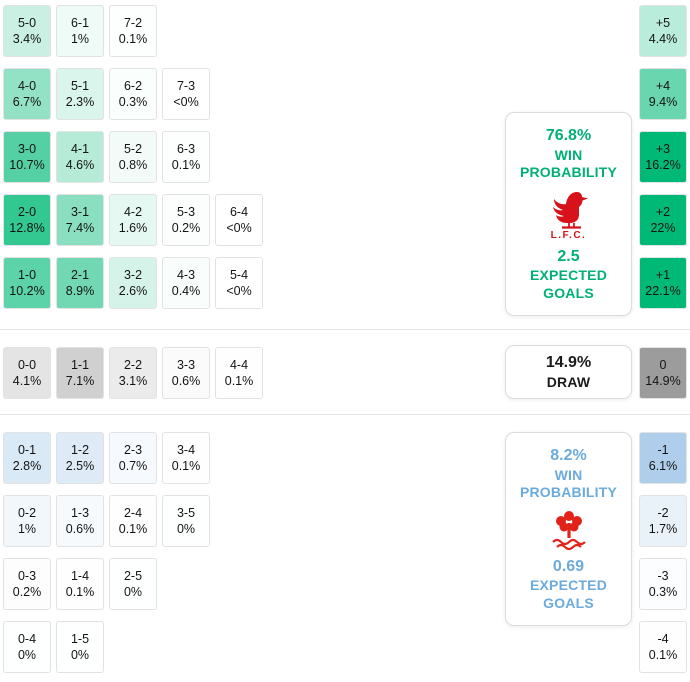 The image size is (690, 682). Describe the element at coordinates (27, 647) in the screenshot. I see `score-cell-0-4: 0-4 0%` at that location.